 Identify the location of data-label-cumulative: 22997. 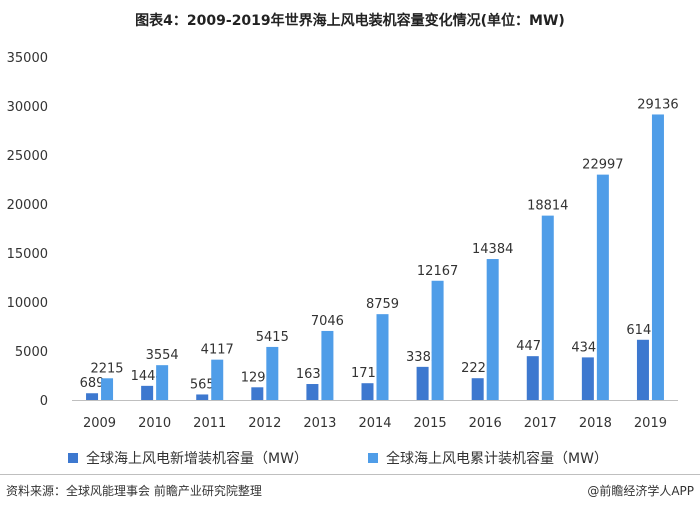
(602, 165).